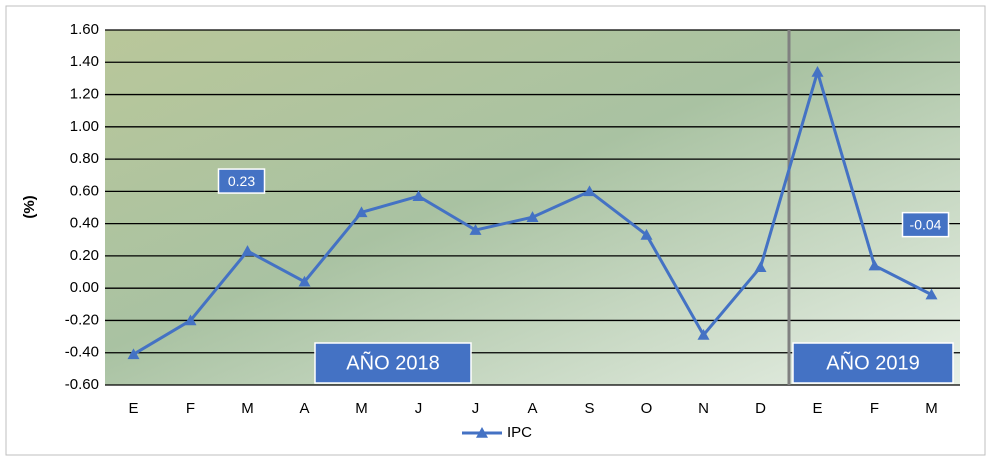 This screenshot has height=466, width=993. I want to click on x-tick-label: D, so click(760, 408).